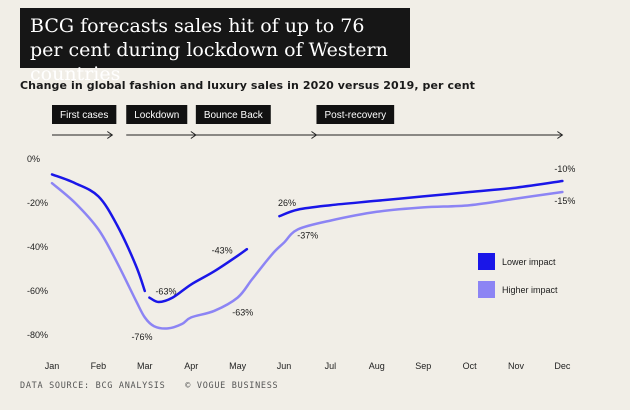 This screenshot has width=630, height=410. I want to click on y-tick-label: -80%, so click(37, 335).